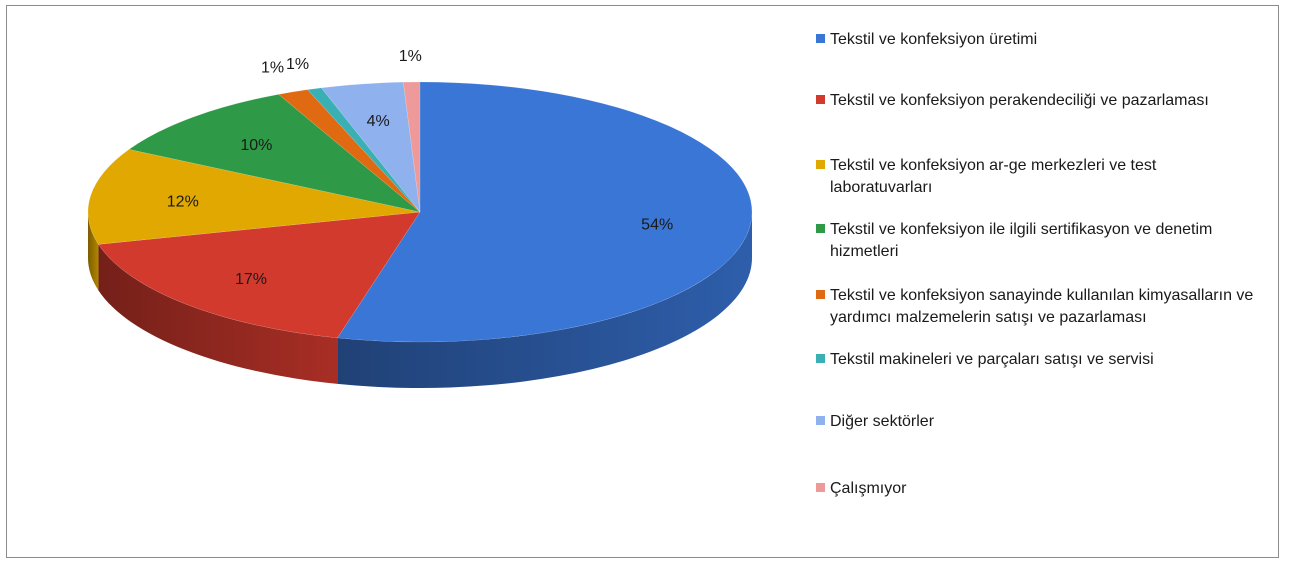 Image resolution: width=1291 pixels, height=565 pixels. Describe the element at coordinates (272, 68) in the screenshot. I see `data-label-4: 1%` at that location.